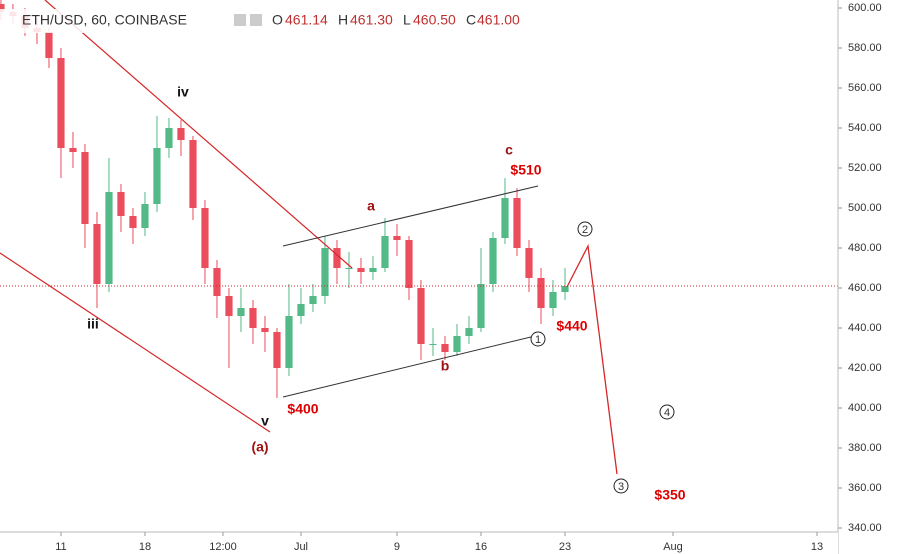 The image size is (898, 554). Describe the element at coordinates (498, 20) in the screenshot. I see `ohlc-value: 461.00` at that location.